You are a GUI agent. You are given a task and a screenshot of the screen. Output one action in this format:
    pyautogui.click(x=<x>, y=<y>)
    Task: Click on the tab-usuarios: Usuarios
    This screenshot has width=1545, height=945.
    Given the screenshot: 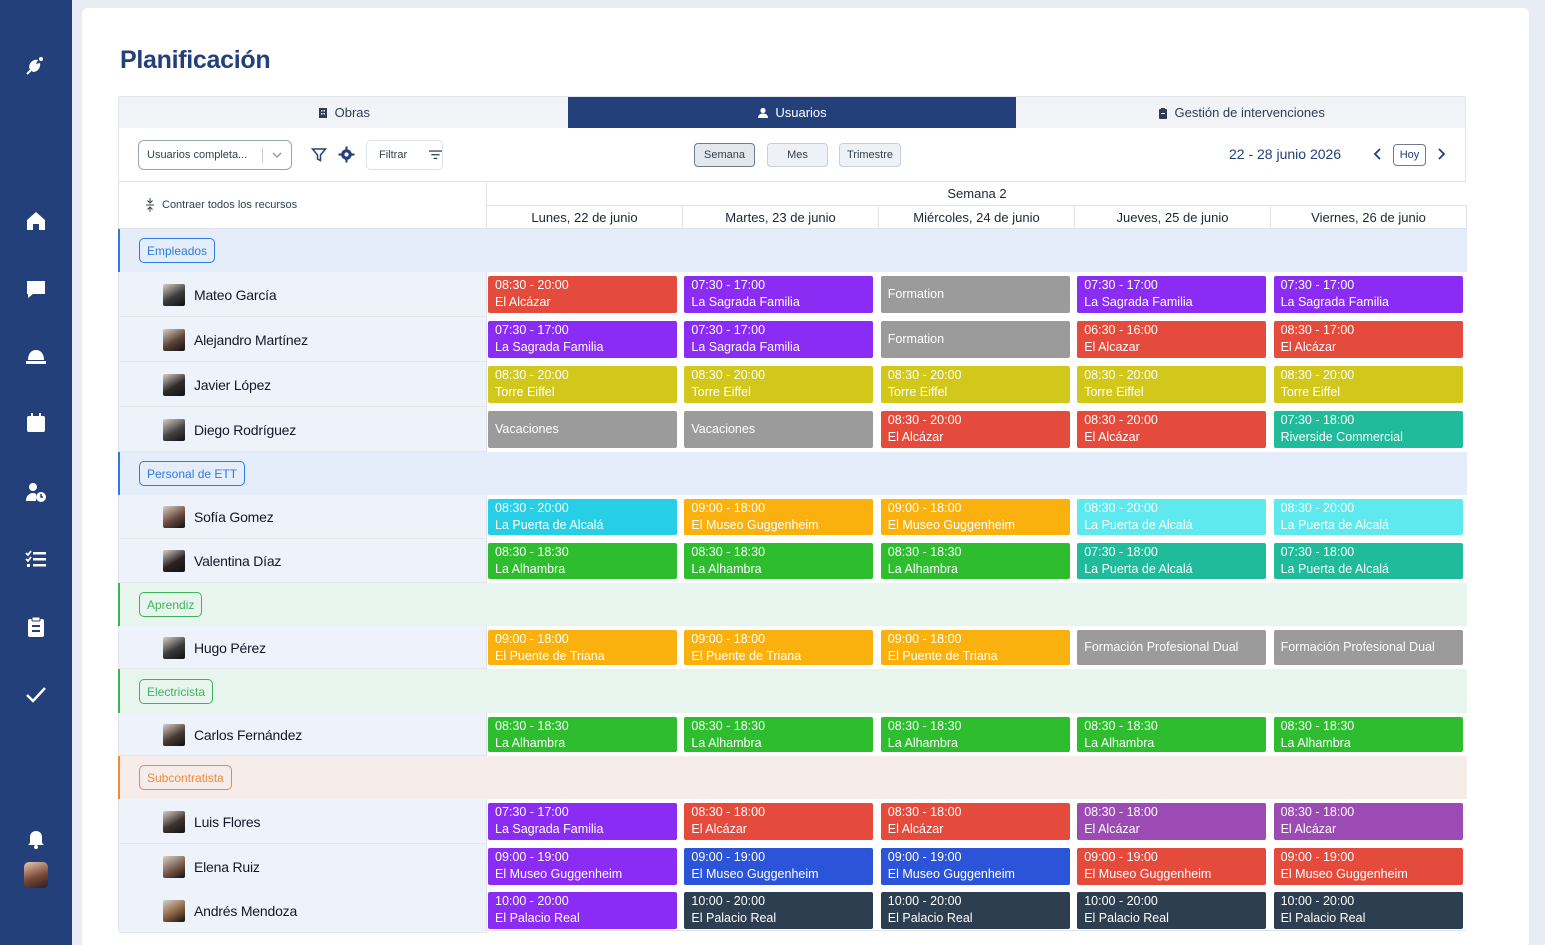 What is the action you would take?
    pyautogui.click(x=792, y=112)
    